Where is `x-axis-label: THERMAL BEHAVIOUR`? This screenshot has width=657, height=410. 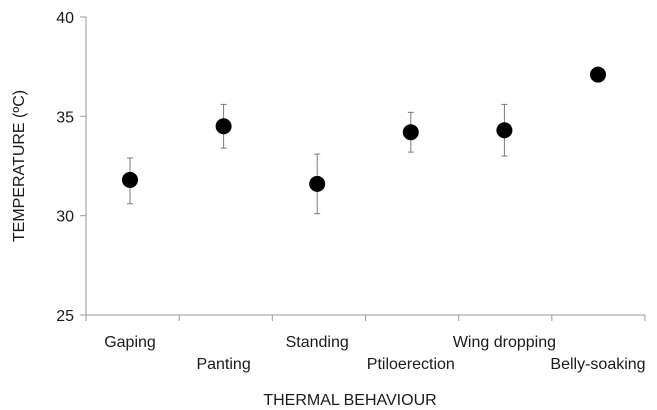 x-axis-label: THERMAL BEHAVIOUR is located at coordinates (349, 400).